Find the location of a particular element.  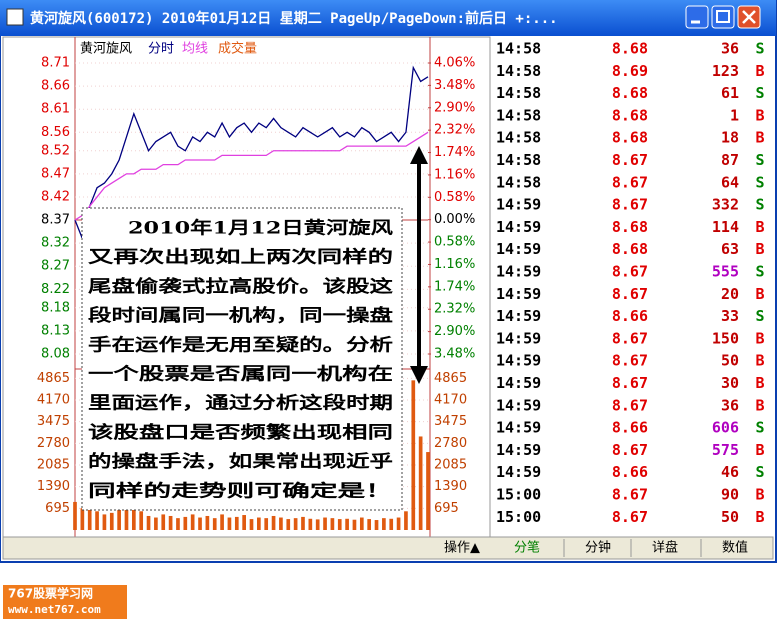

trade-volume: 90 is located at coordinates (730, 495).